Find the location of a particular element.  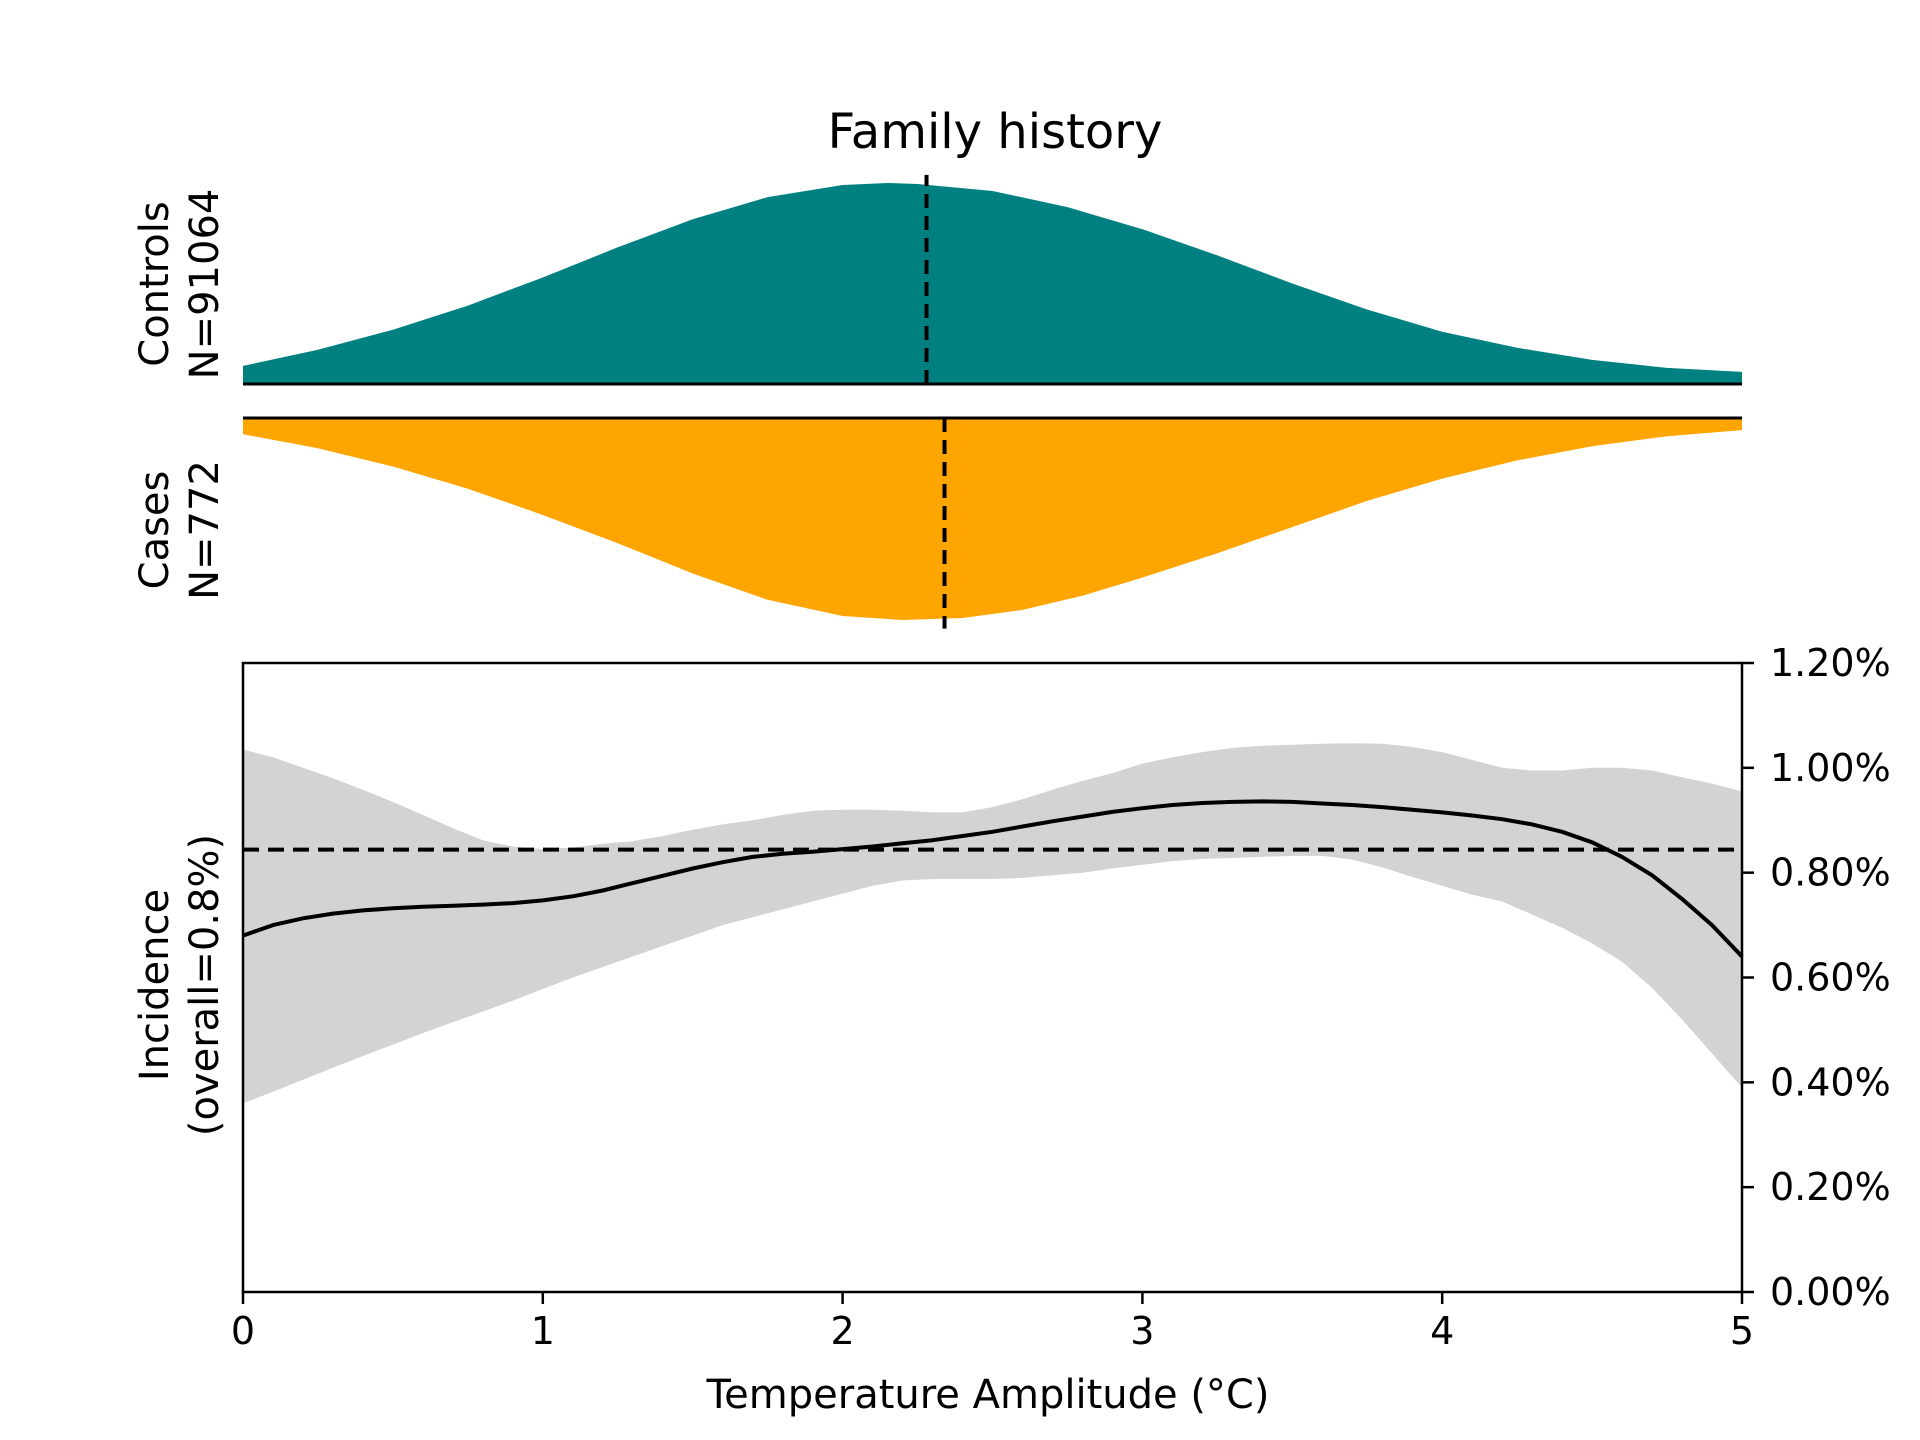

cases-density-group is located at coordinates (992, 522).